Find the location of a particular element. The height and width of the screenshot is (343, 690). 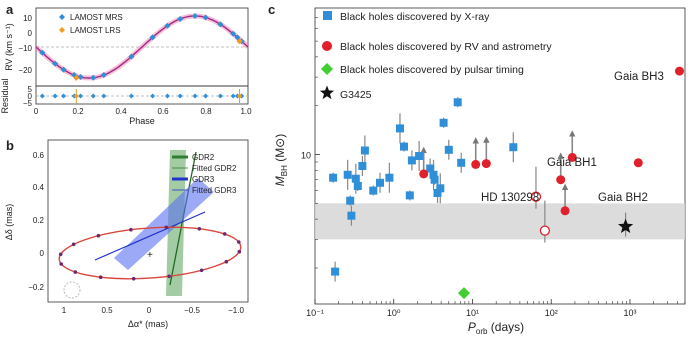

annotation-gaia-bh3: Gaia BH3 is located at coordinates (639, 77).